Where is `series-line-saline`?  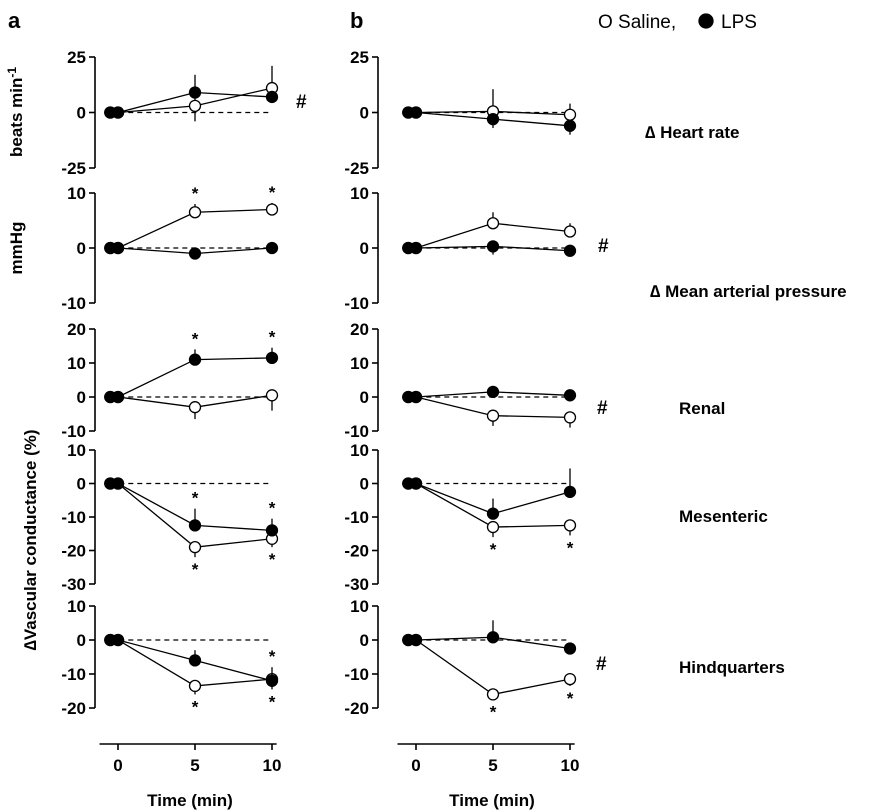
series-line-saline is located at coordinates (489, 667).